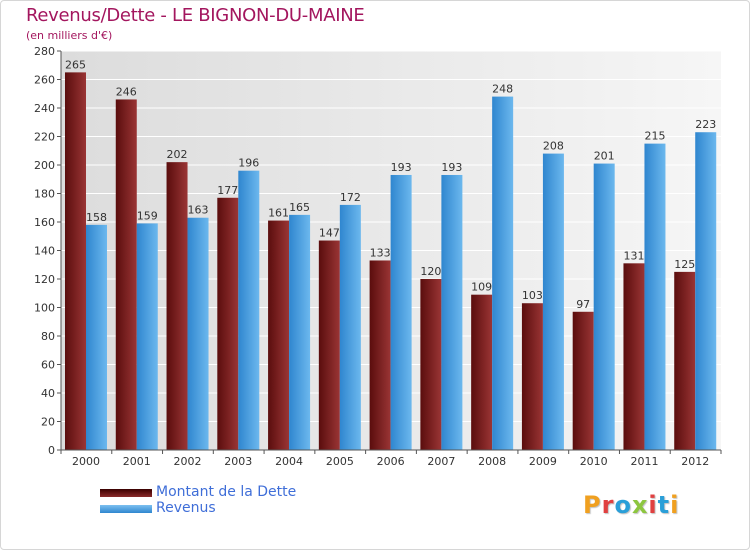  Describe the element at coordinates (380, 252) in the screenshot. I see `data-label: 133` at that location.